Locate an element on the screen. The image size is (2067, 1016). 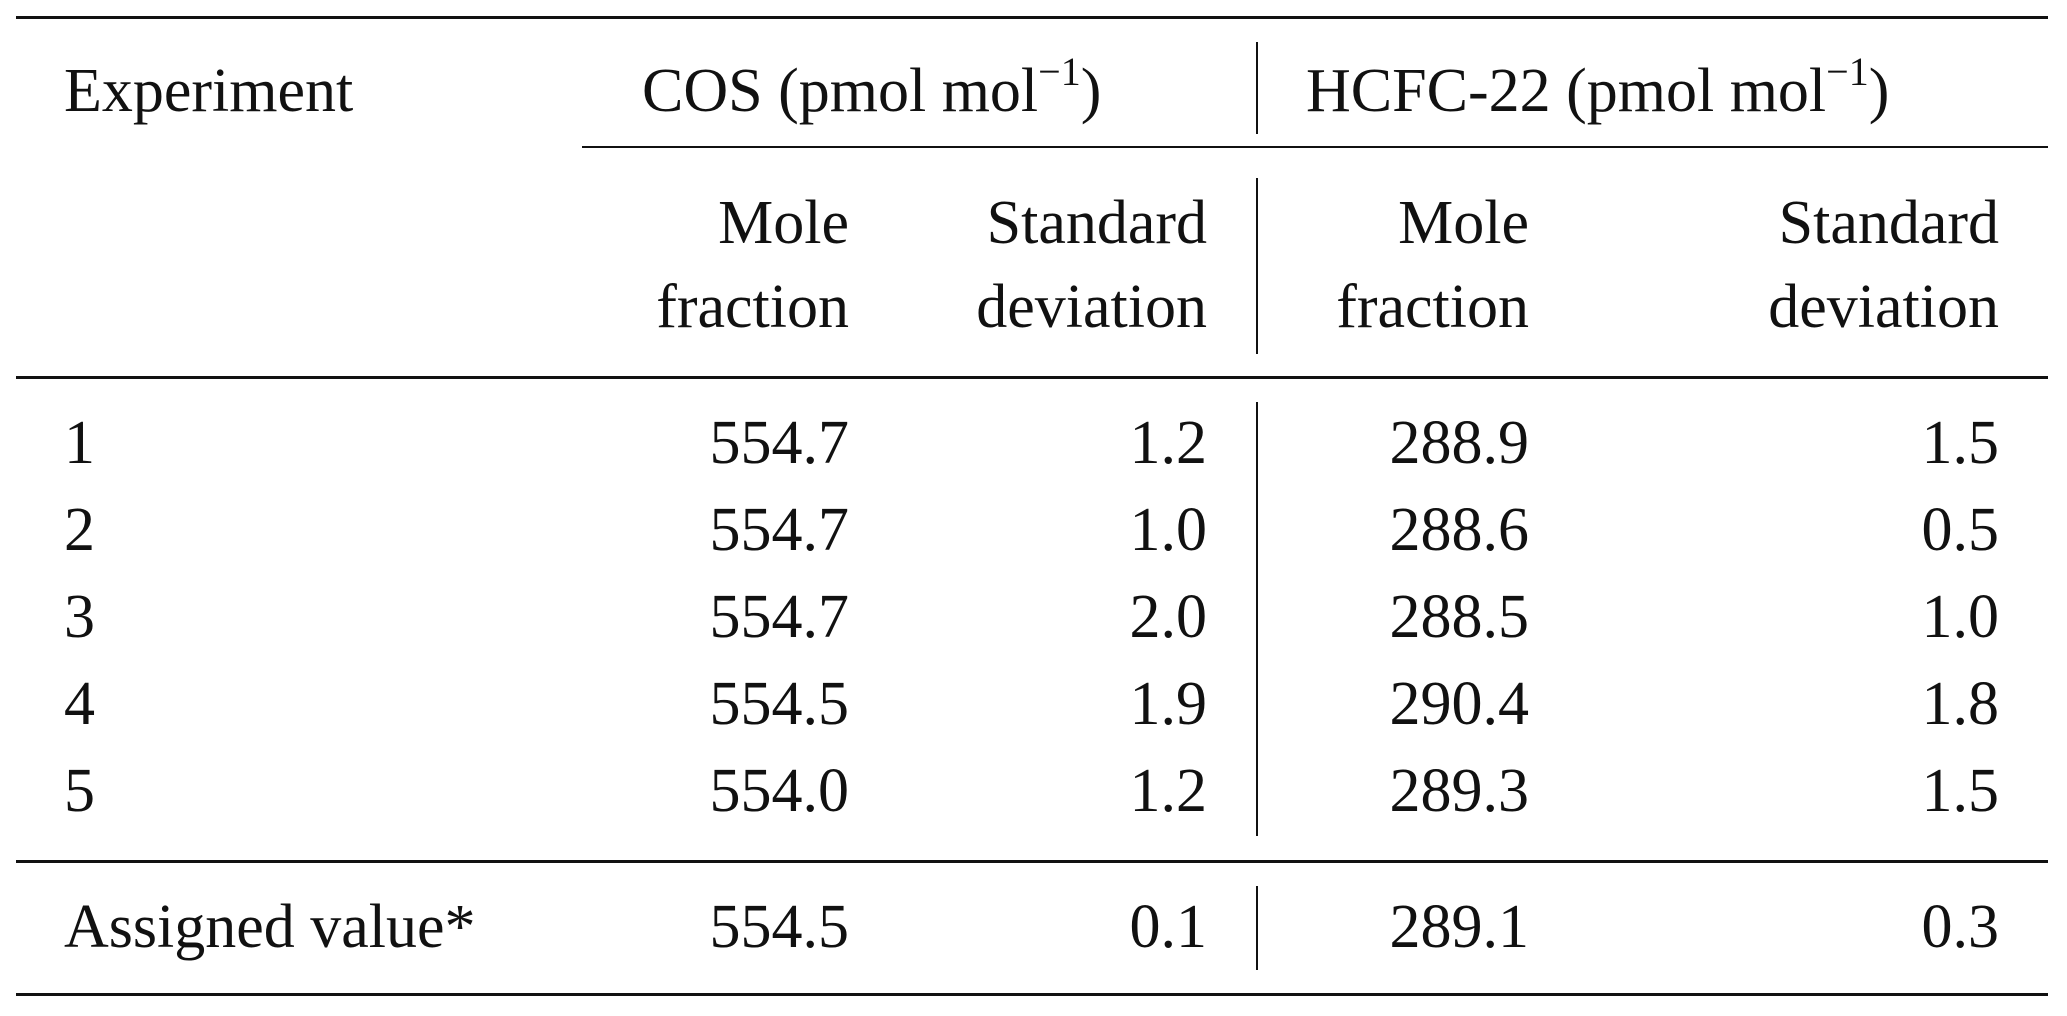
row-cos-sd: 1.9 is located at coordinates (1168, 704).